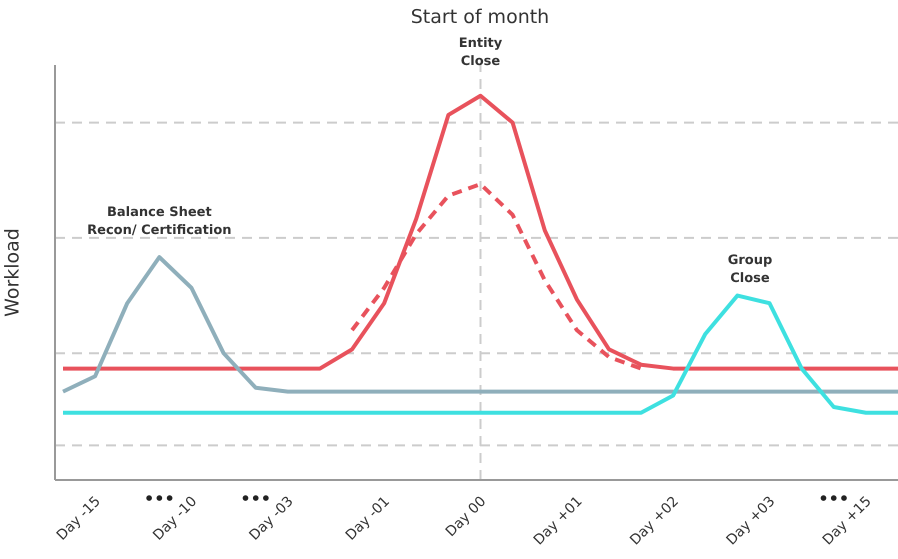  Describe the element at coordinates (750, 270) in the screenshot. I see `annotation: Group Close` at that location.